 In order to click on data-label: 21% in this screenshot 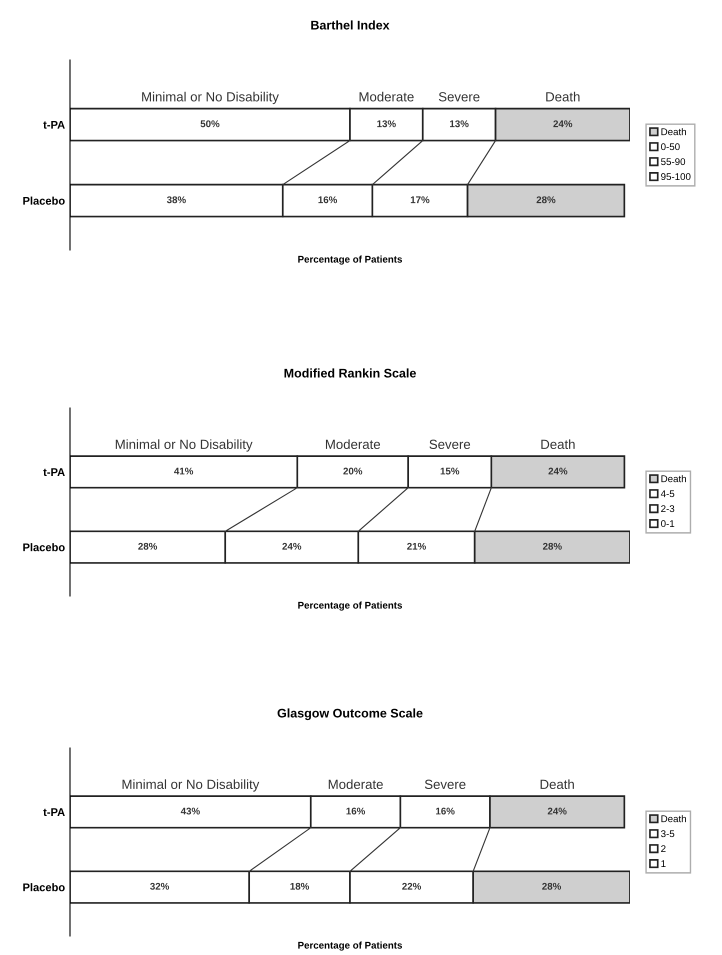, I will do `click(416, 546)`.